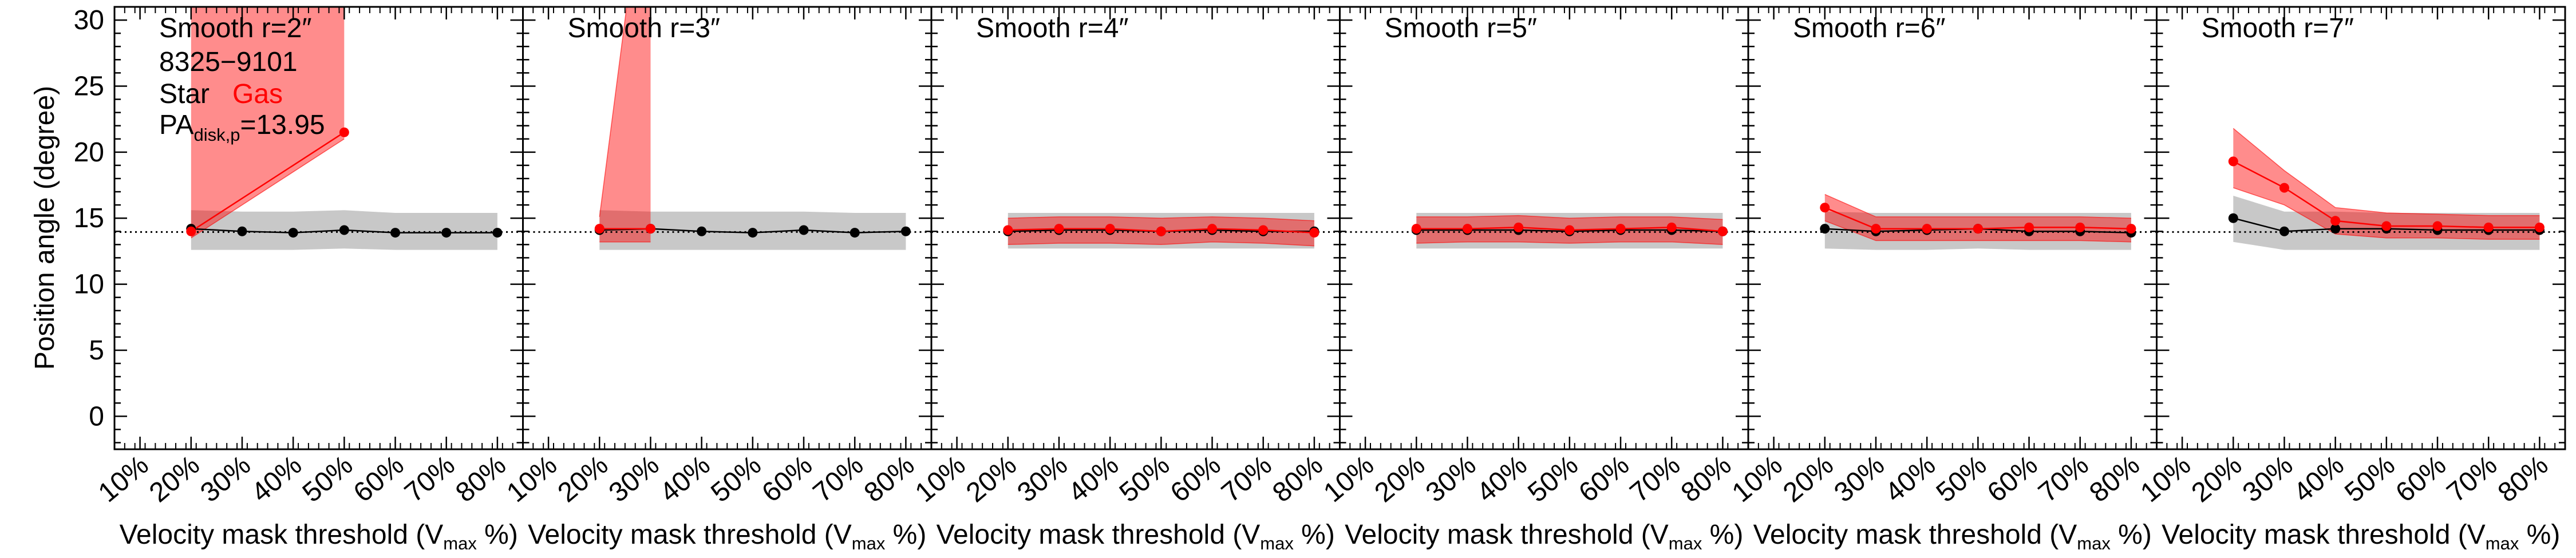 Image resolution: width=2576 pixels, height=558 pixels. What do you see at coordinates (96, 416) in the screenshot?
I see `y-tick-label: 0` at bounding box center [96, 416].